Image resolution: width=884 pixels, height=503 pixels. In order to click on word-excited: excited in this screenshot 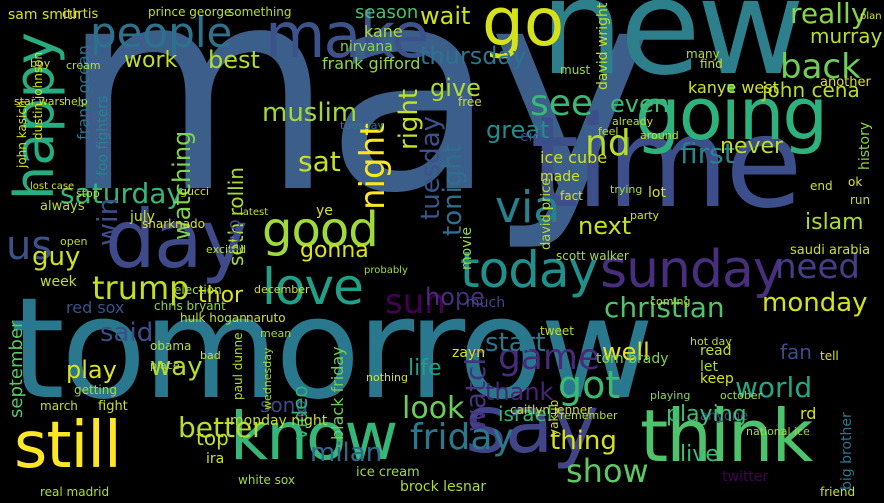, I will do `click(226, 249)`.